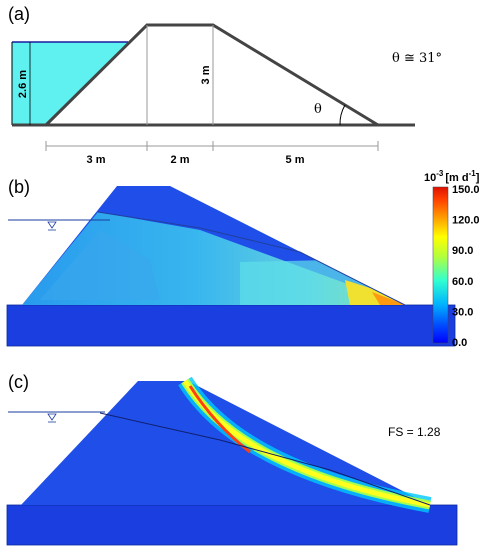 This screenshot has width=500, height=552. I want to click on panel-c-label: (c), so click(18, 382).